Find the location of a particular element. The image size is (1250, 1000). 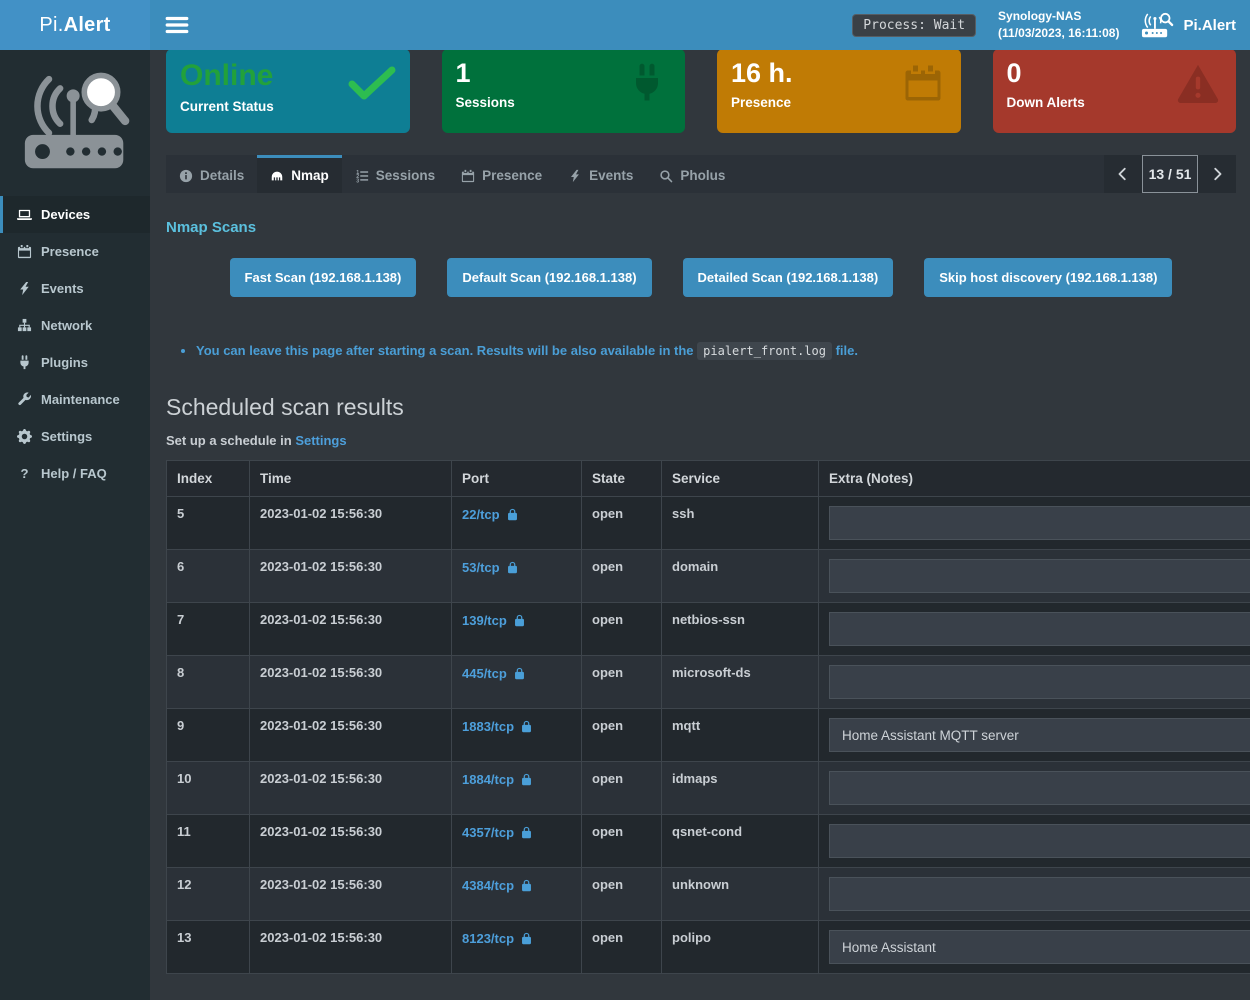

sidebar-item-label: Events is located at coordinates (62, 288).